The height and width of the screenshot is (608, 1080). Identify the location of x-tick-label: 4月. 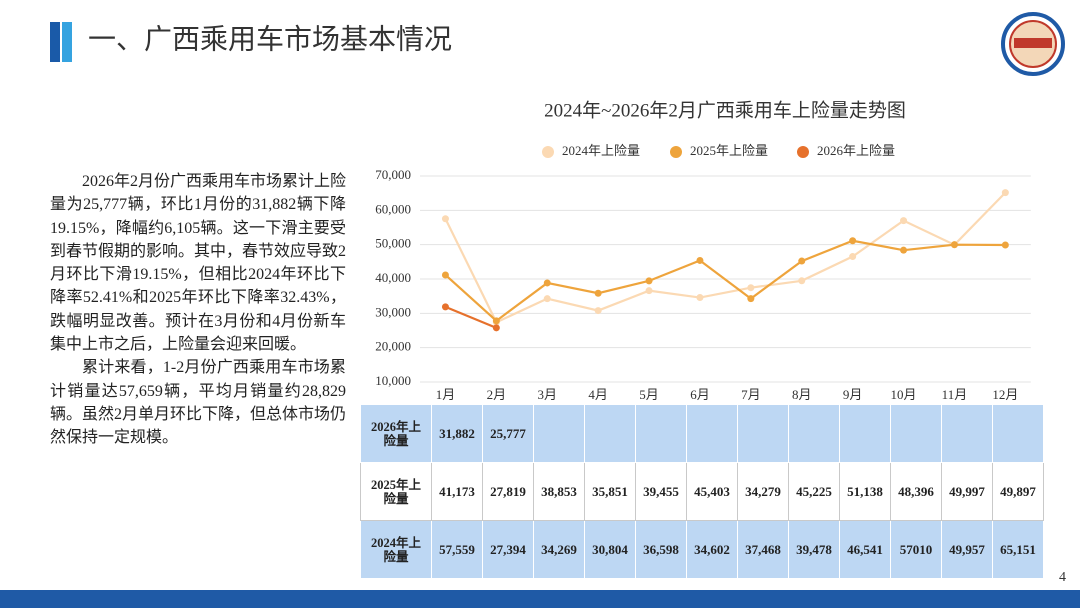
(598, 394).